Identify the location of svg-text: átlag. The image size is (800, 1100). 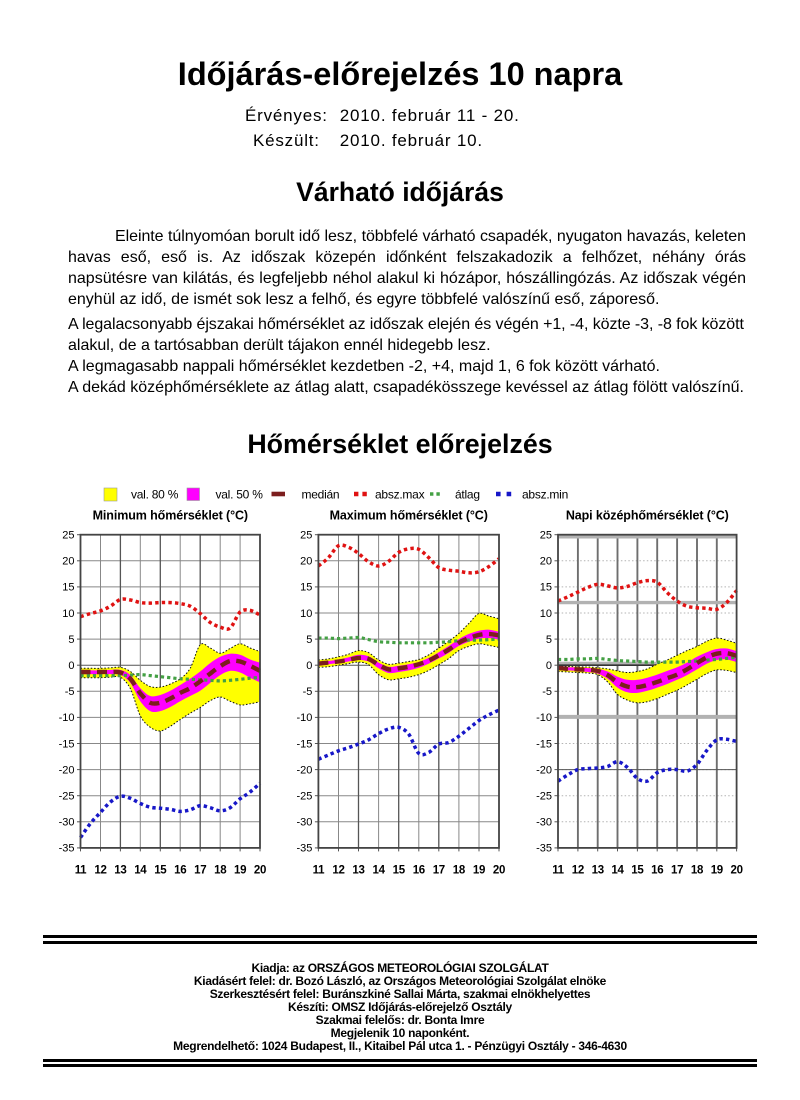
(467, 495).